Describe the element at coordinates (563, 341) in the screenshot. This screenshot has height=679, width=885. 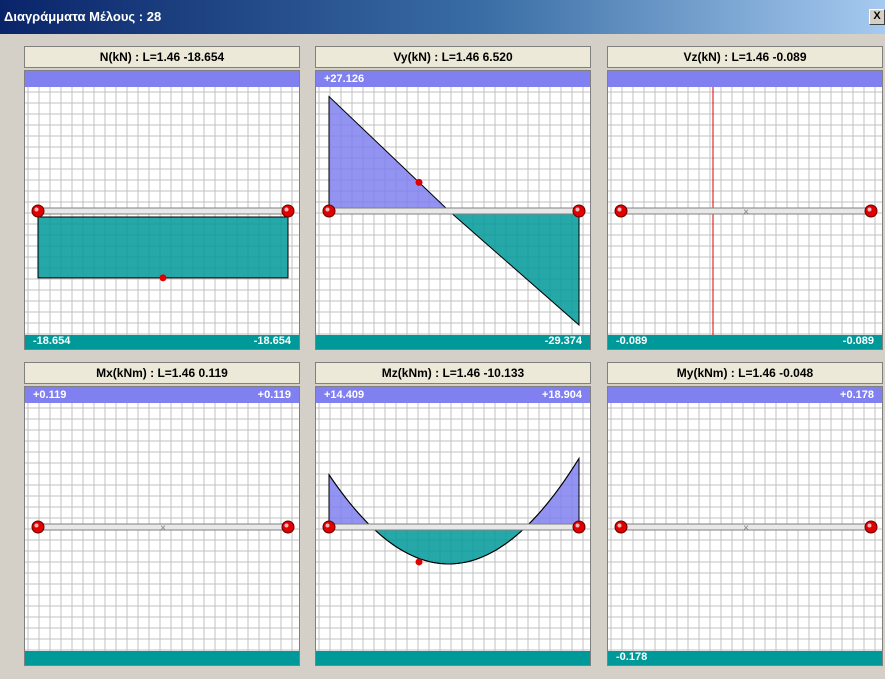
I see `min-label-right: -29.374` at that location.